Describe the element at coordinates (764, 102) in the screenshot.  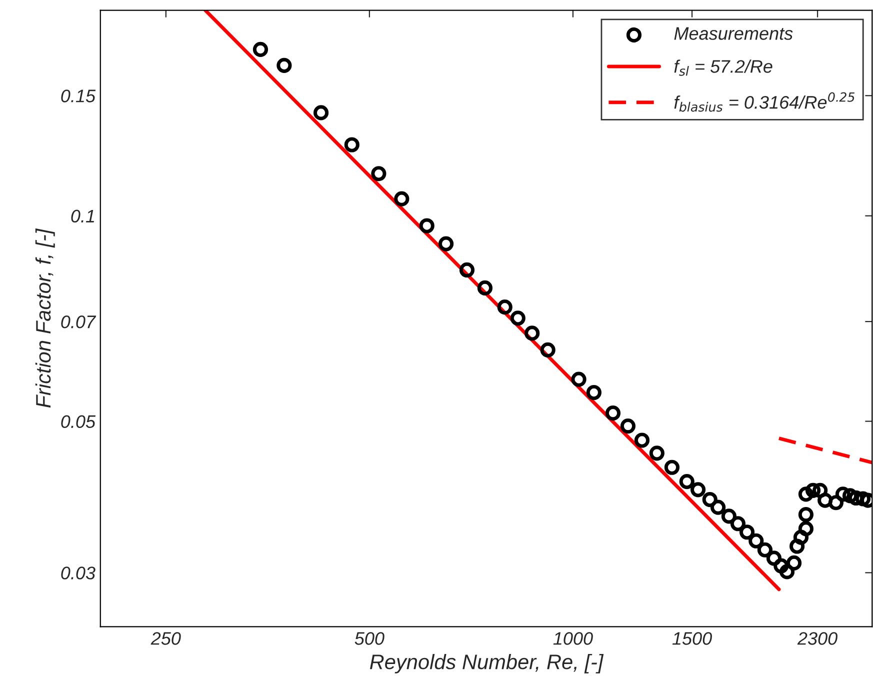
I see `legend-label: f$_{blasius}$ = 0.3164/Re$^{0.25}$` at that location.